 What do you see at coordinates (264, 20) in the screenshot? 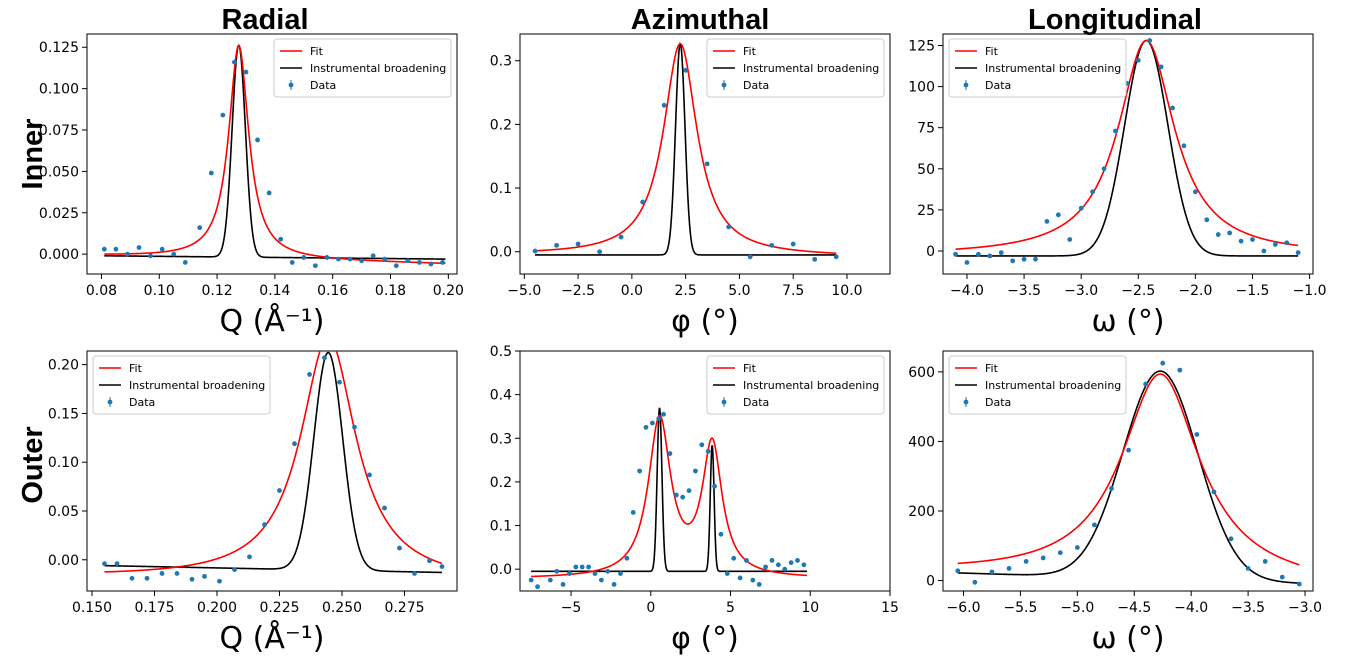
I see `column-title-radial: Radial` at bounding box center [264, 20].